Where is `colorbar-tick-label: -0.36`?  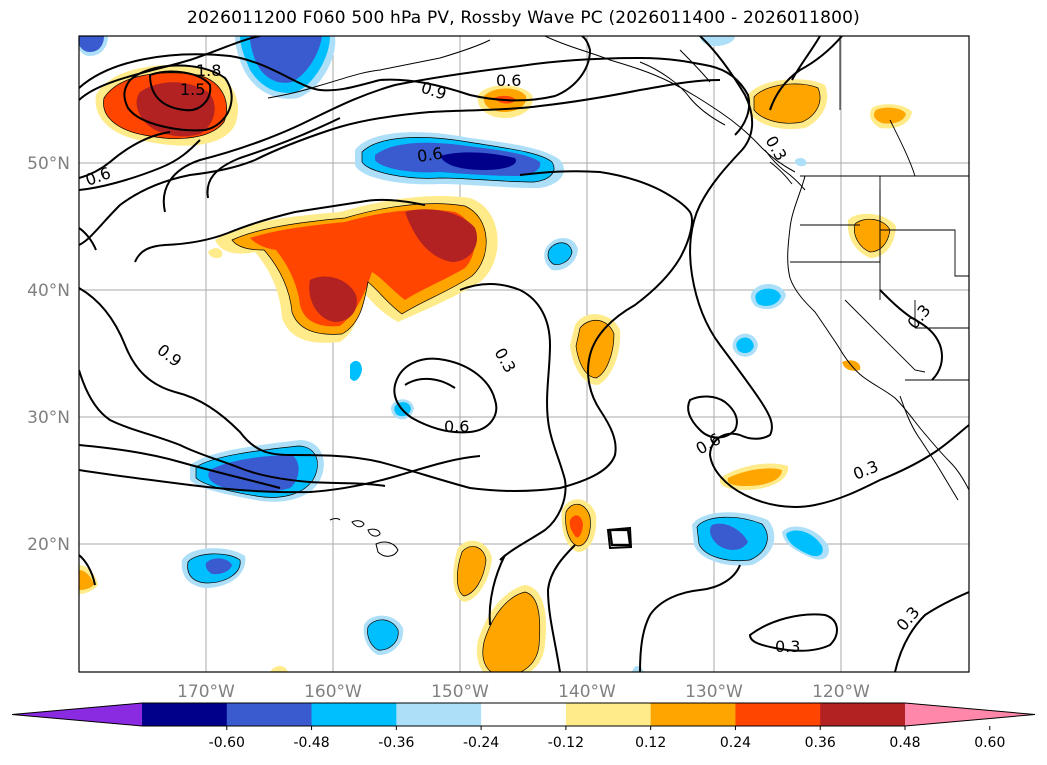
colorbar-tick-label: -0.36 is located at coordinates (396, 743).